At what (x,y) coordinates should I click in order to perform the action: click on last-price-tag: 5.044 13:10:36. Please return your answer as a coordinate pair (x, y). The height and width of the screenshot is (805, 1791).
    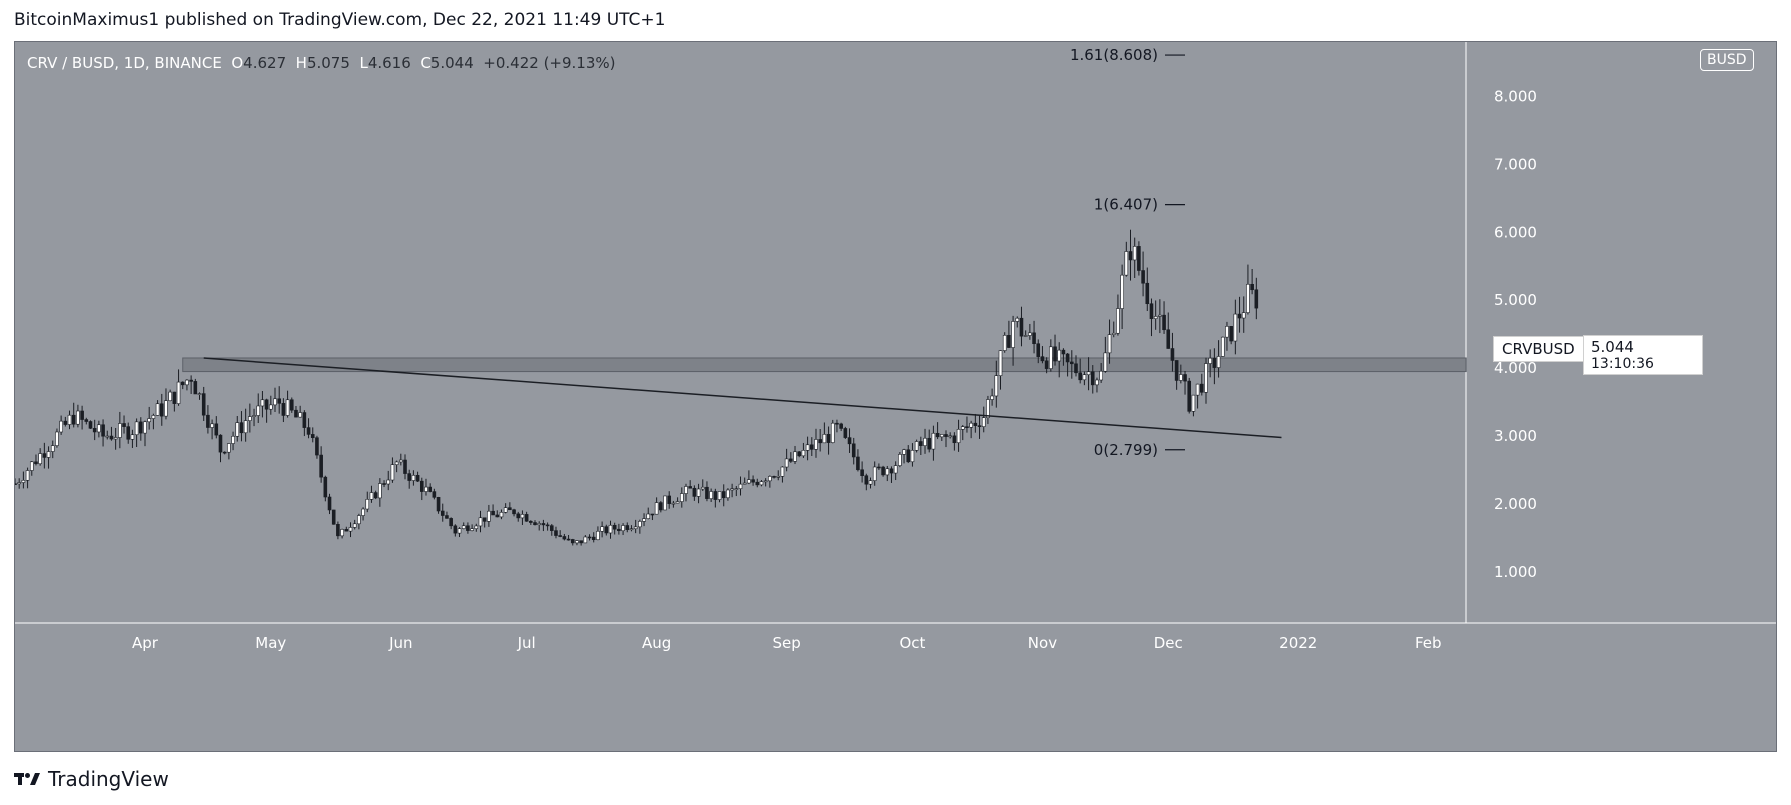
    Looking at the image, I should click on (1643, 355).